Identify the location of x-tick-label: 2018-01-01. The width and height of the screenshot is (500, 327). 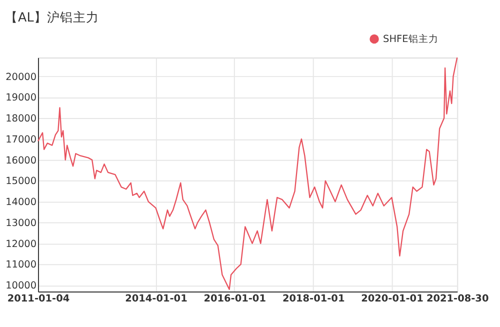
(313, 299).